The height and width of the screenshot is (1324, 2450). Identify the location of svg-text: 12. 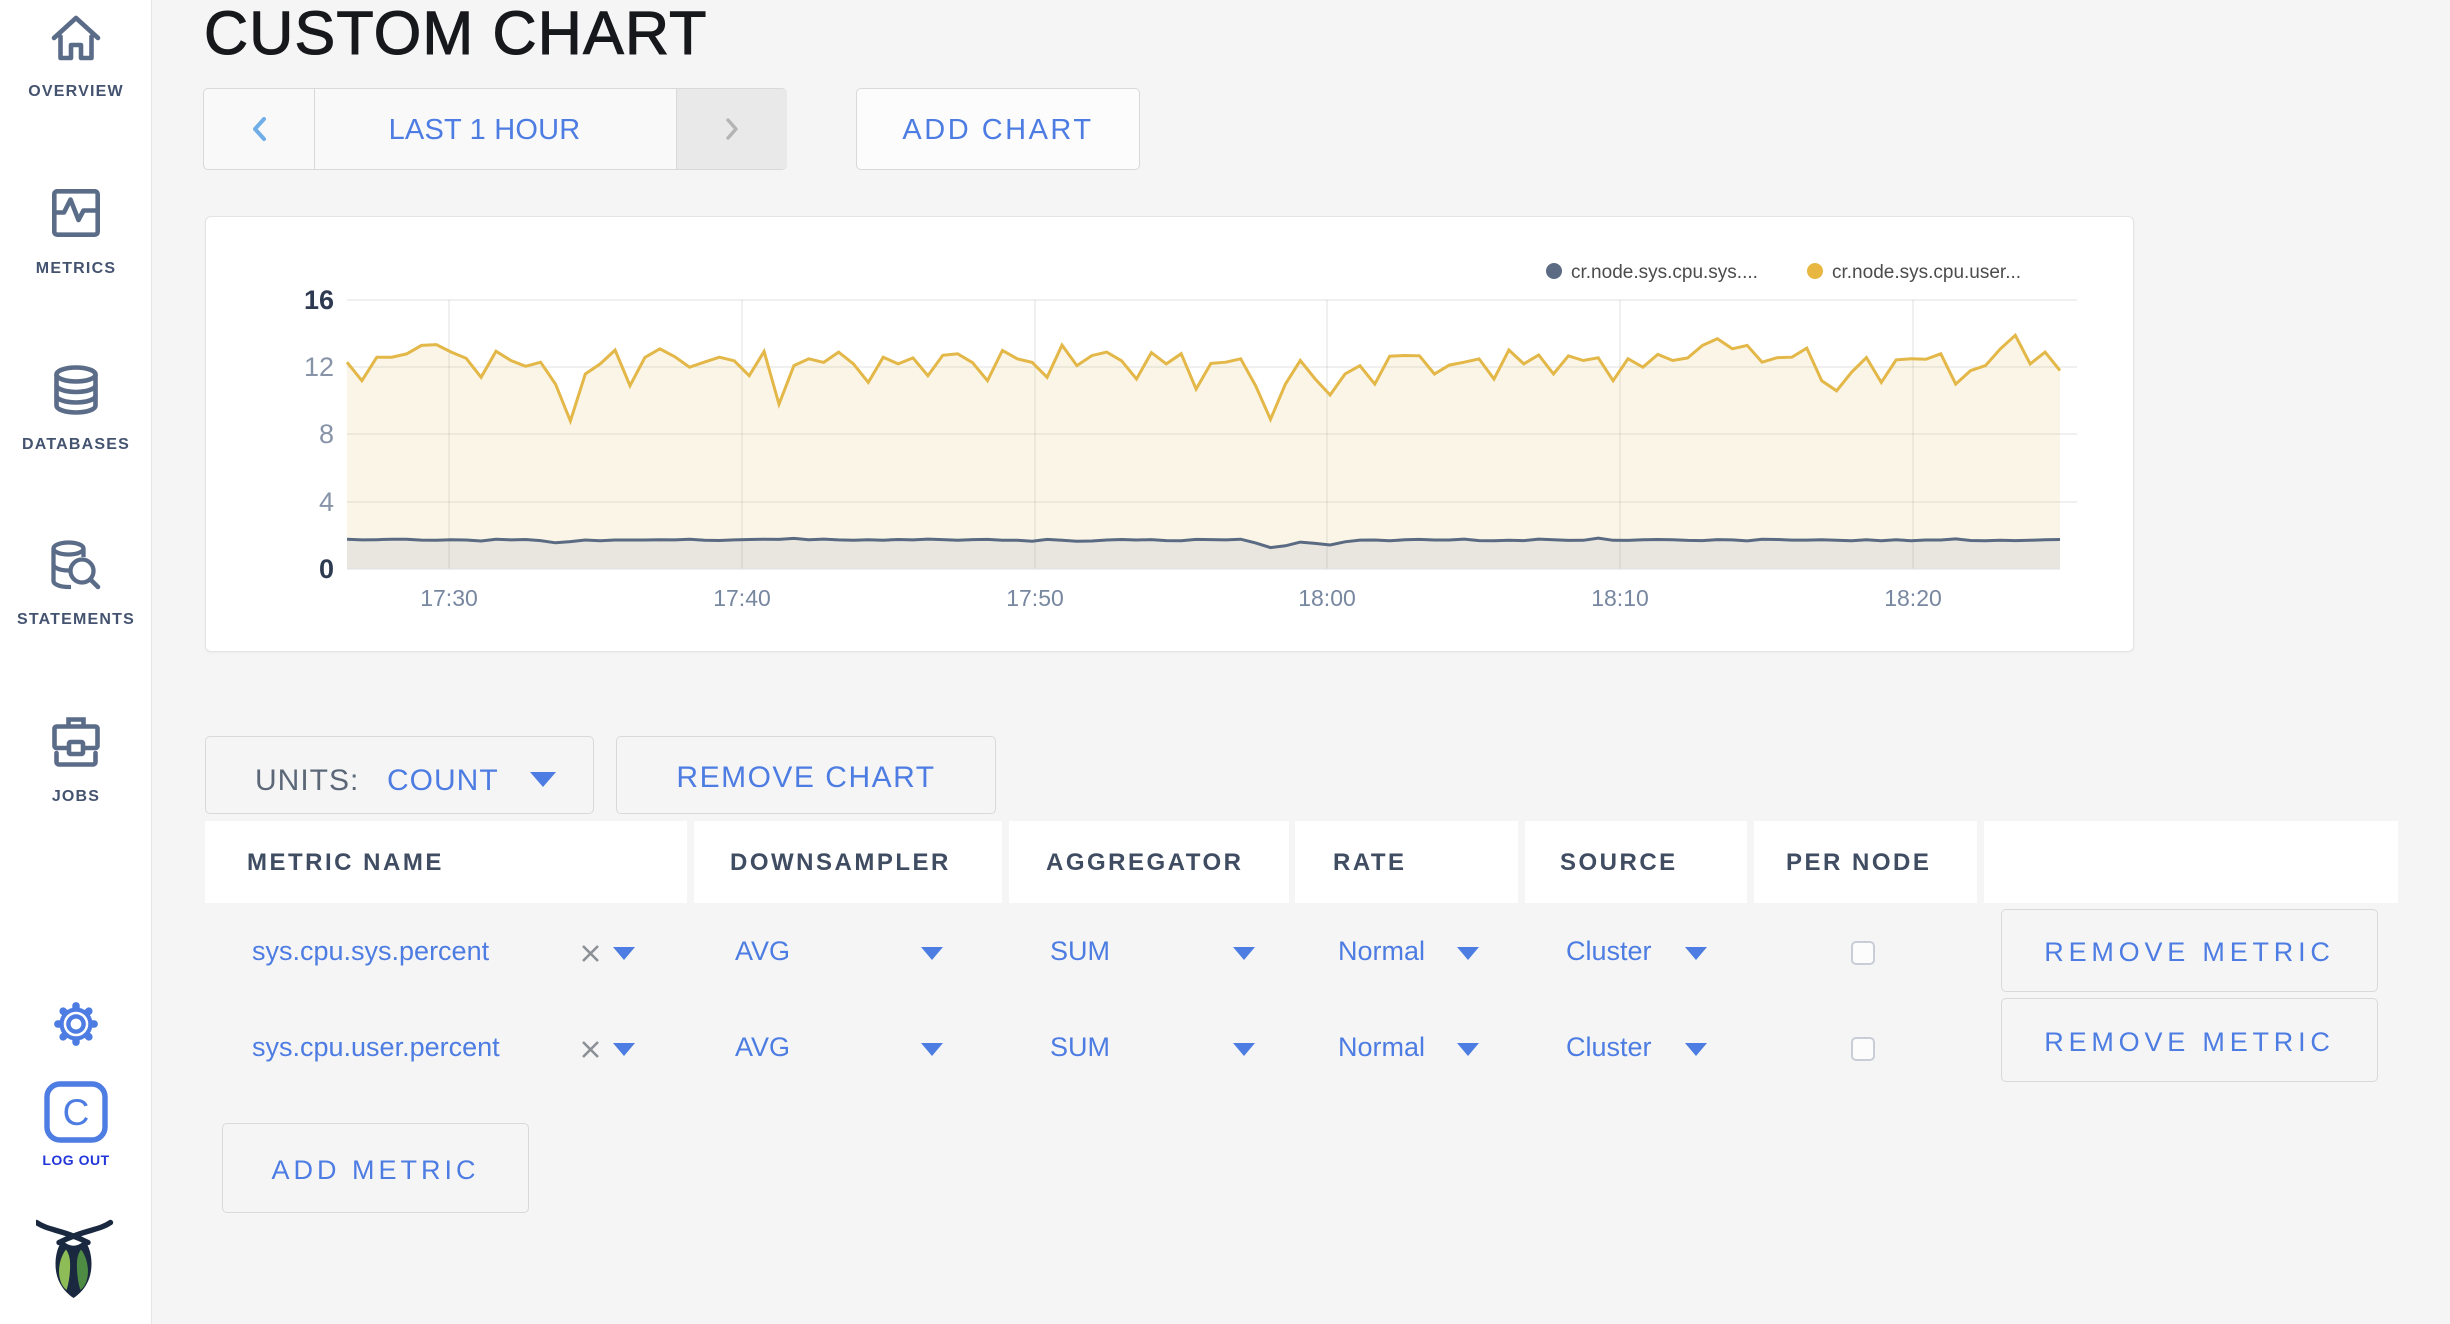
(319, 367).